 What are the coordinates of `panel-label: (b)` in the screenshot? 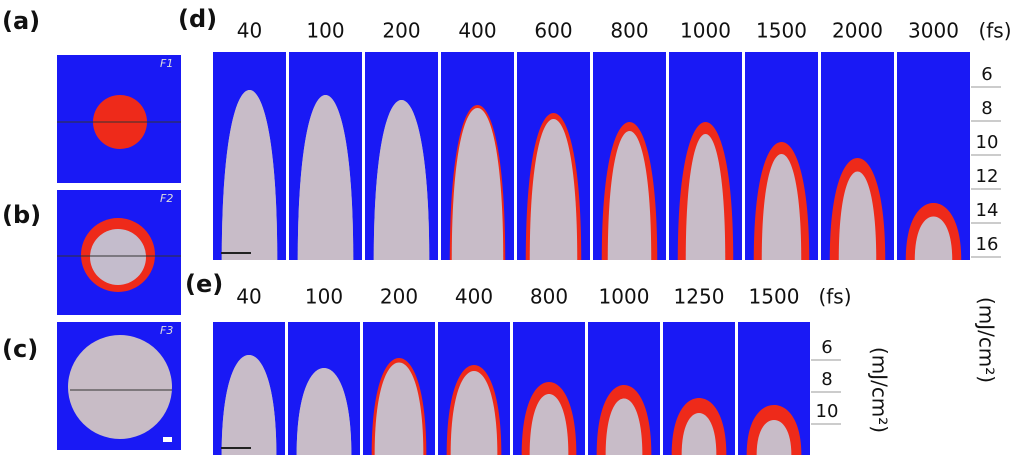 It's located at (21, 215).